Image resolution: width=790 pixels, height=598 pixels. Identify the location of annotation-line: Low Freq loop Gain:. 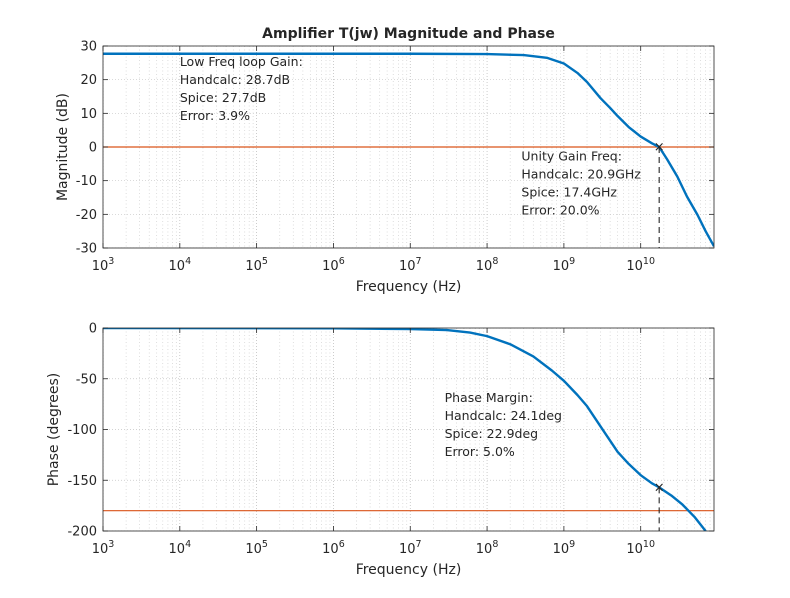
(241, 61).